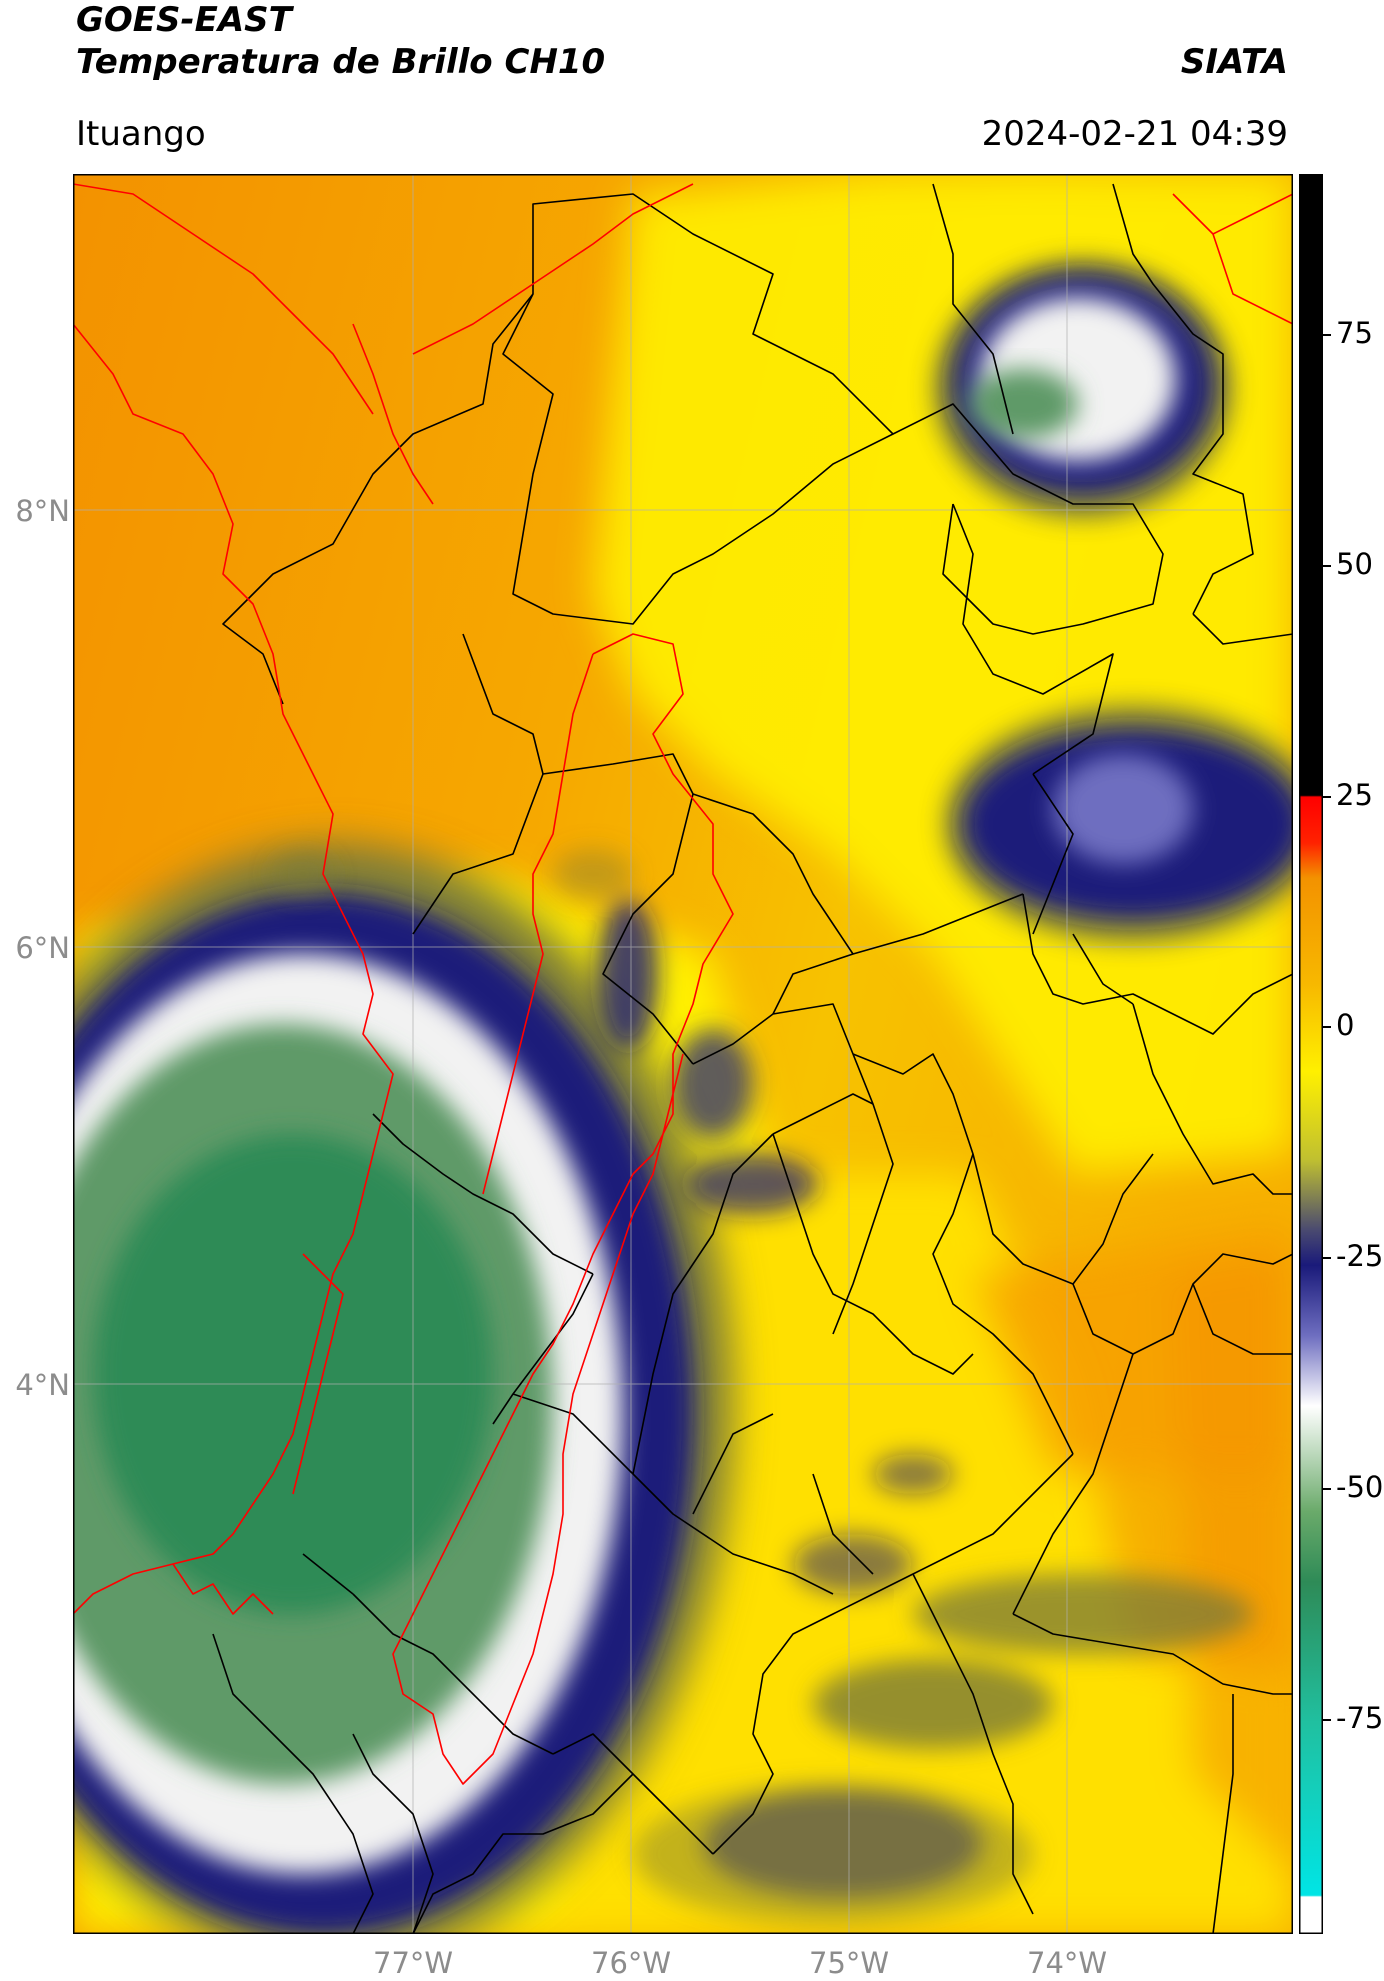 The image size is (1384, 1981). What do you see at coordinates (1354, 564) in the screenshot?
I see `colorbar-tick-label: 50` at bounding box center [1354, 564].